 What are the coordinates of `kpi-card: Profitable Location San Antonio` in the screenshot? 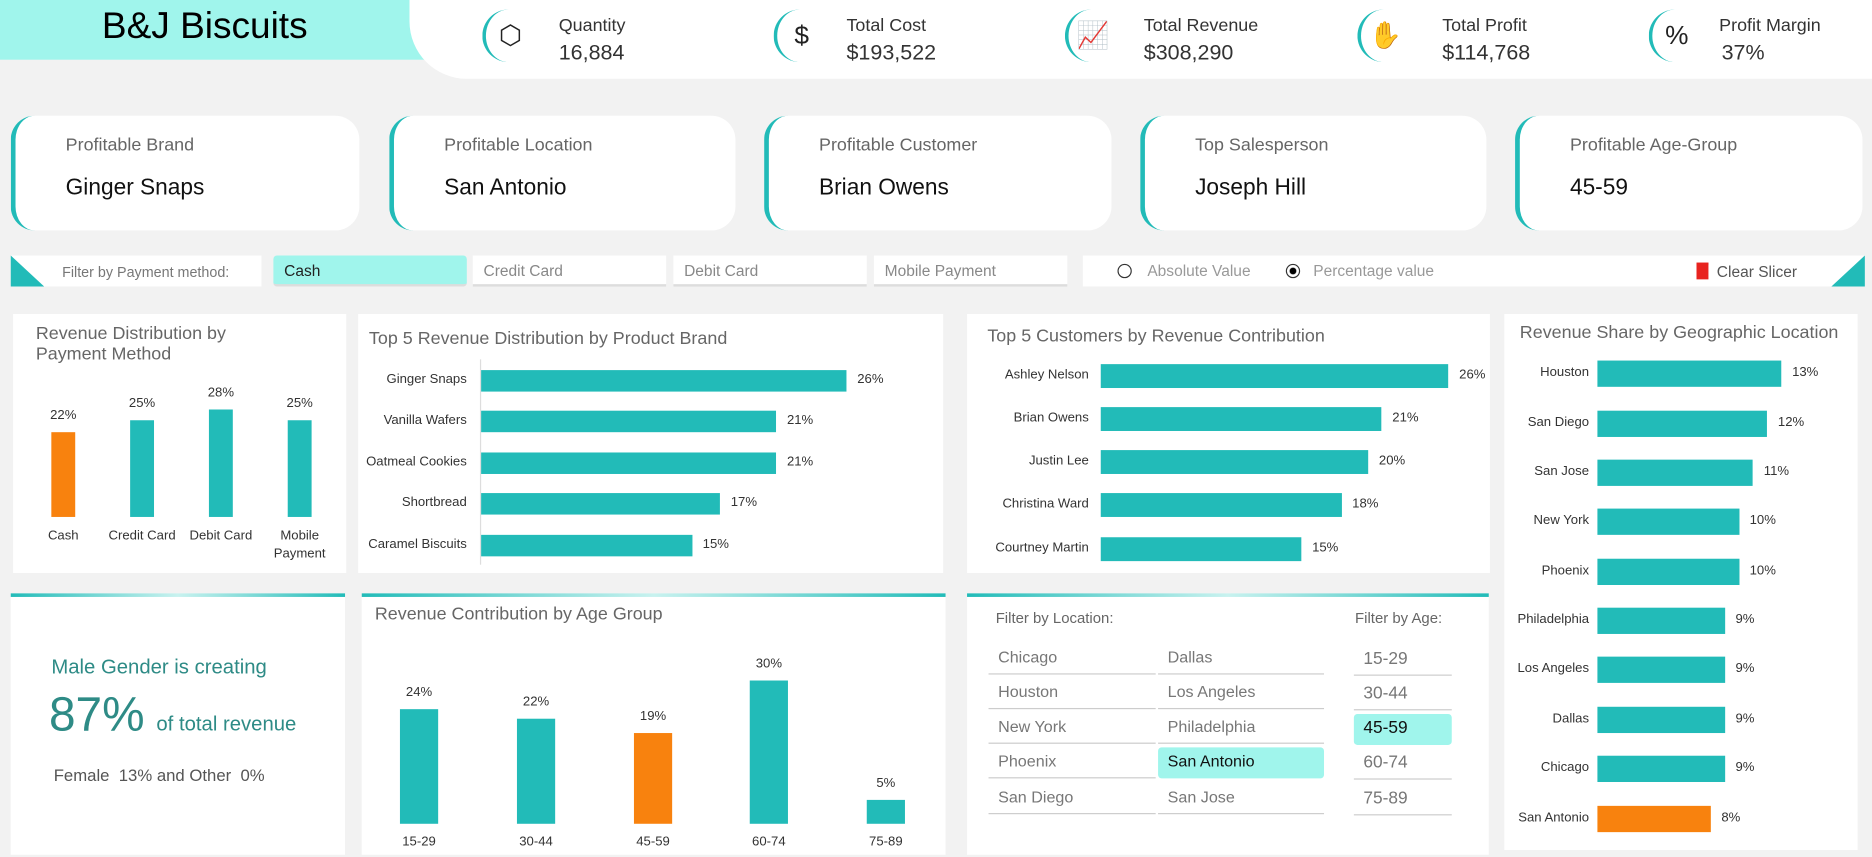 It's located at (562, 173).